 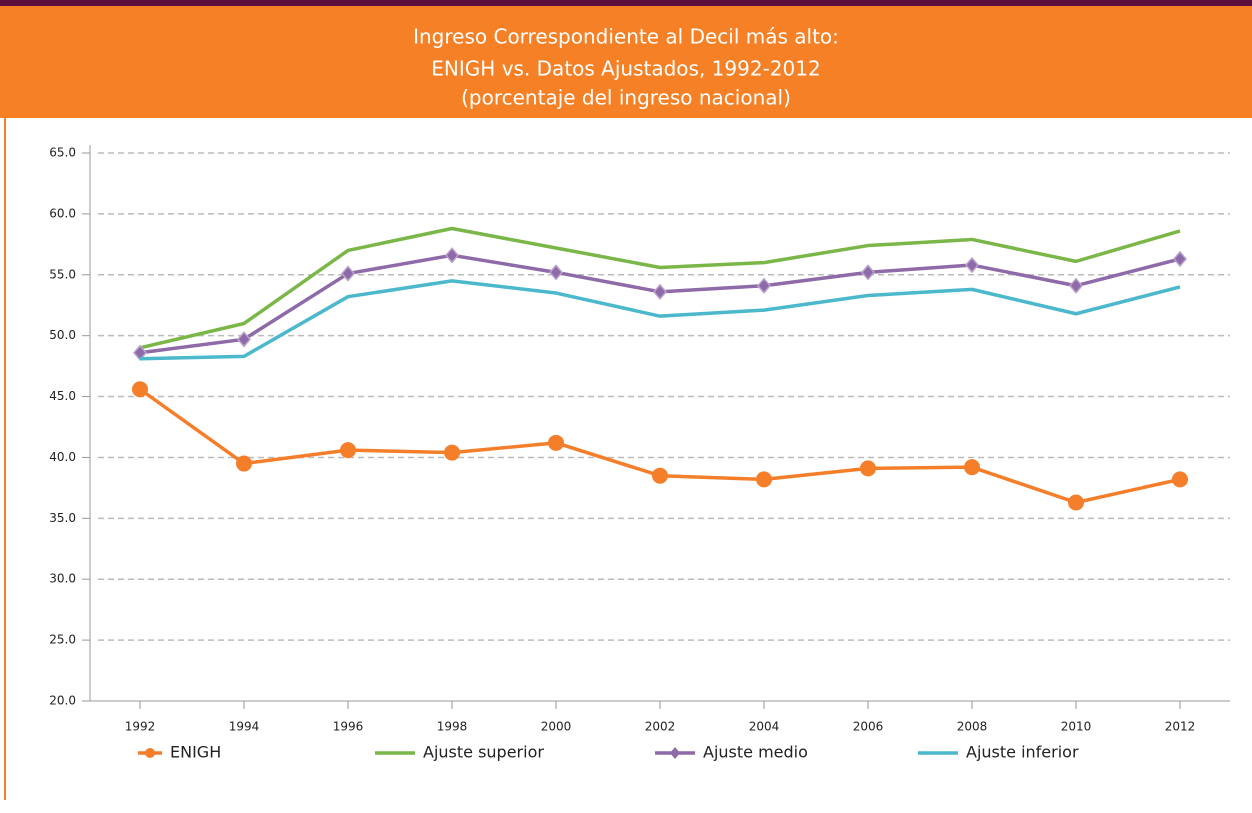 I want to click on chart-subtitle: (porcentaje del ingreso nacional), so click(x=626, y=98).